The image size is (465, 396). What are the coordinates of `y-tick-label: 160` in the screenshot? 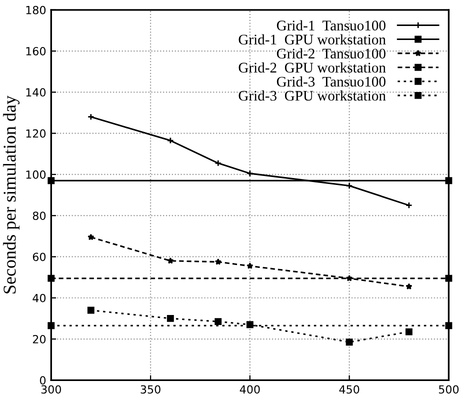 It's located at (36, 51).